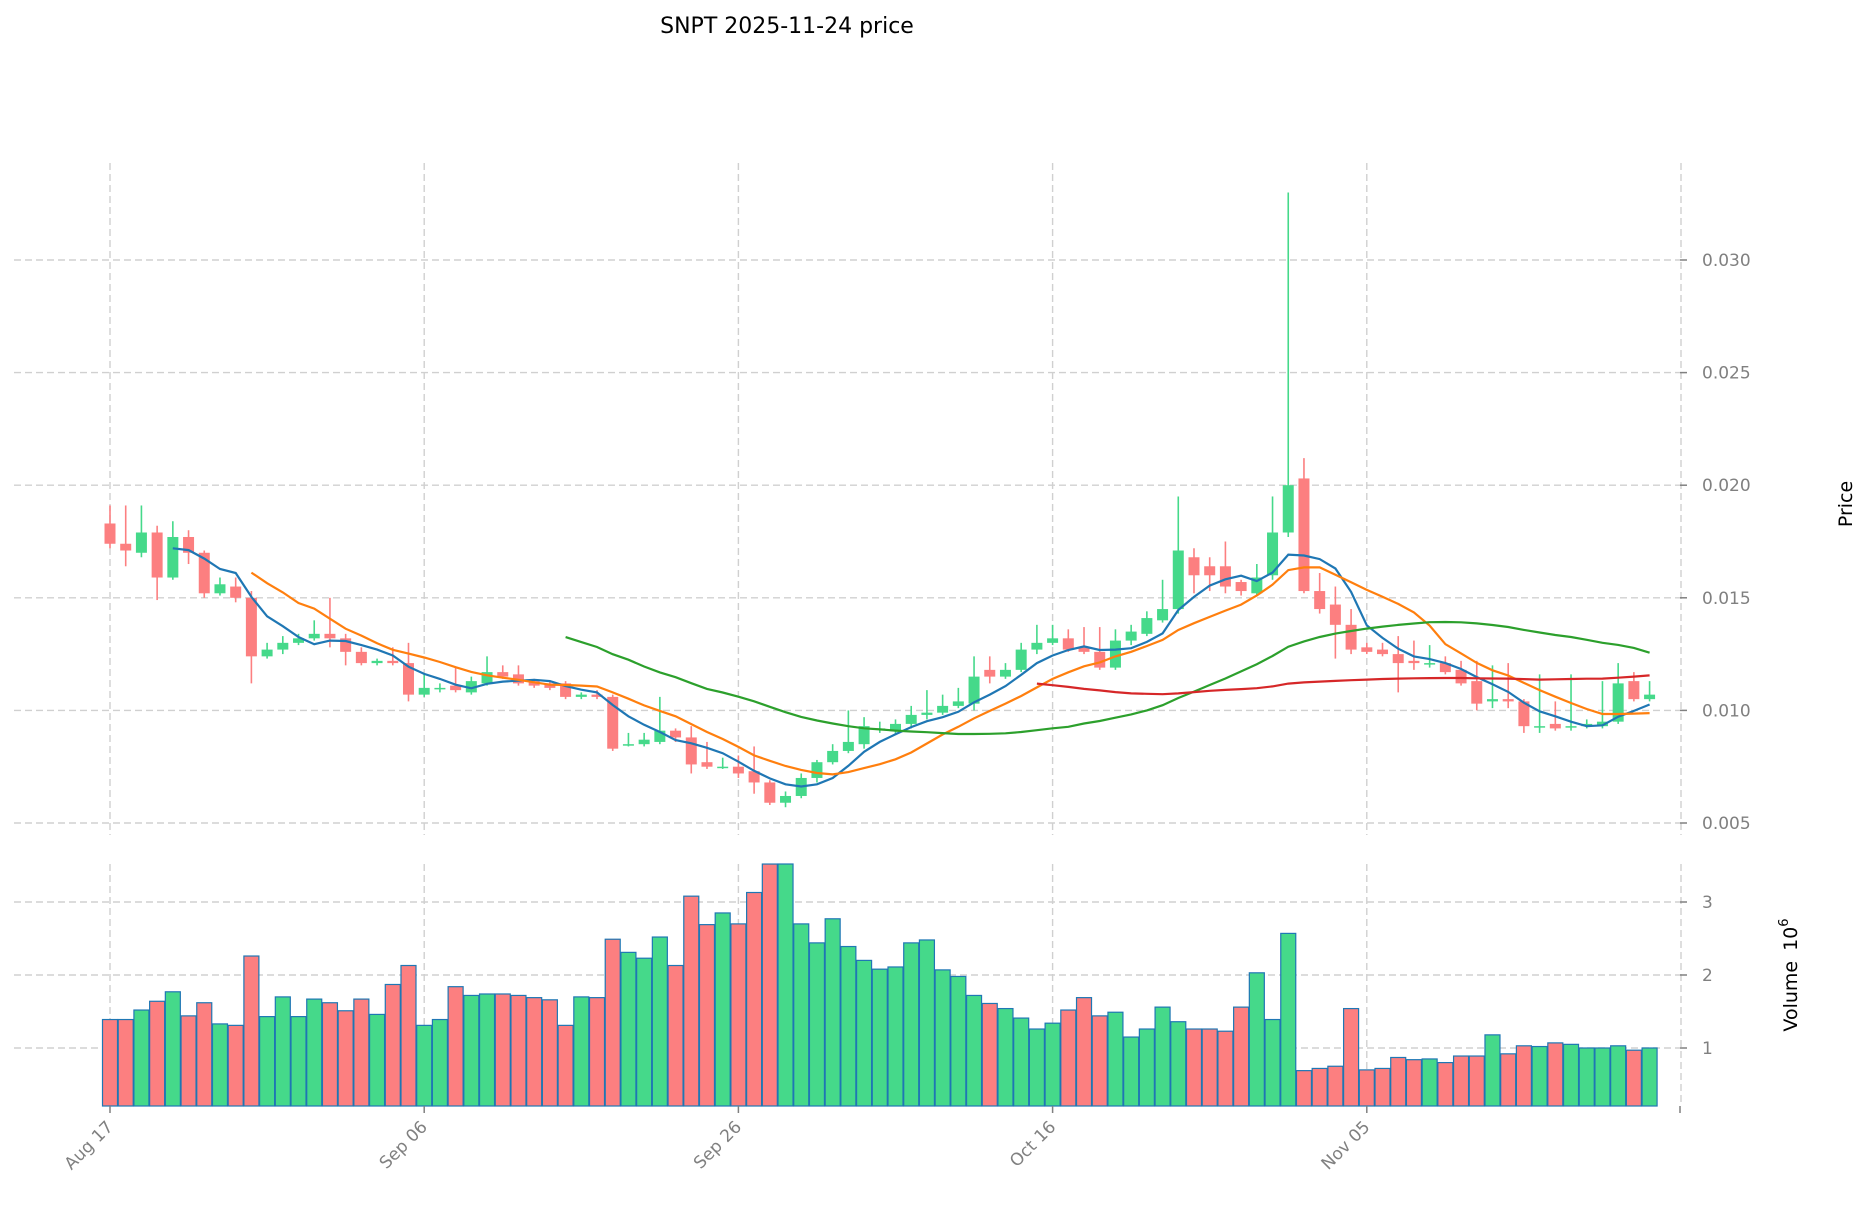 This screenshot has width=1860, height=1206. Describe the element at coordinates (718, 1145) in the screenshot. I see `x-tick-label: Sep 26` at that location.